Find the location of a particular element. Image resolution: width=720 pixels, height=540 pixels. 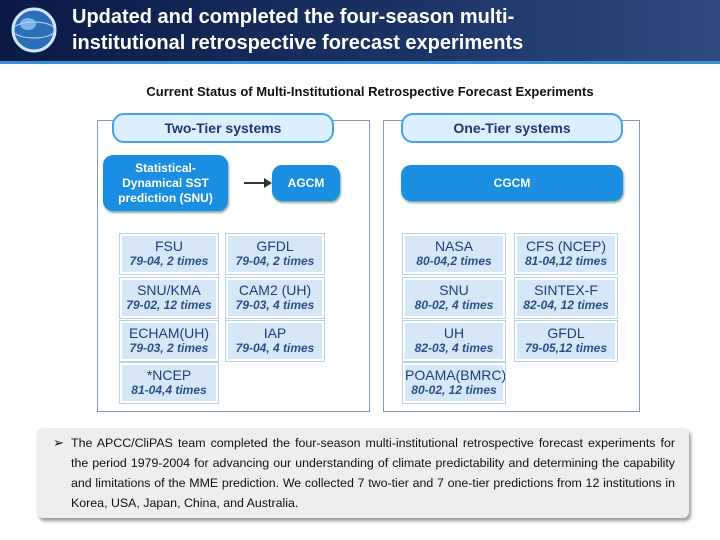

flow-text: Dynamical SST is located at coordinates (165, 182).